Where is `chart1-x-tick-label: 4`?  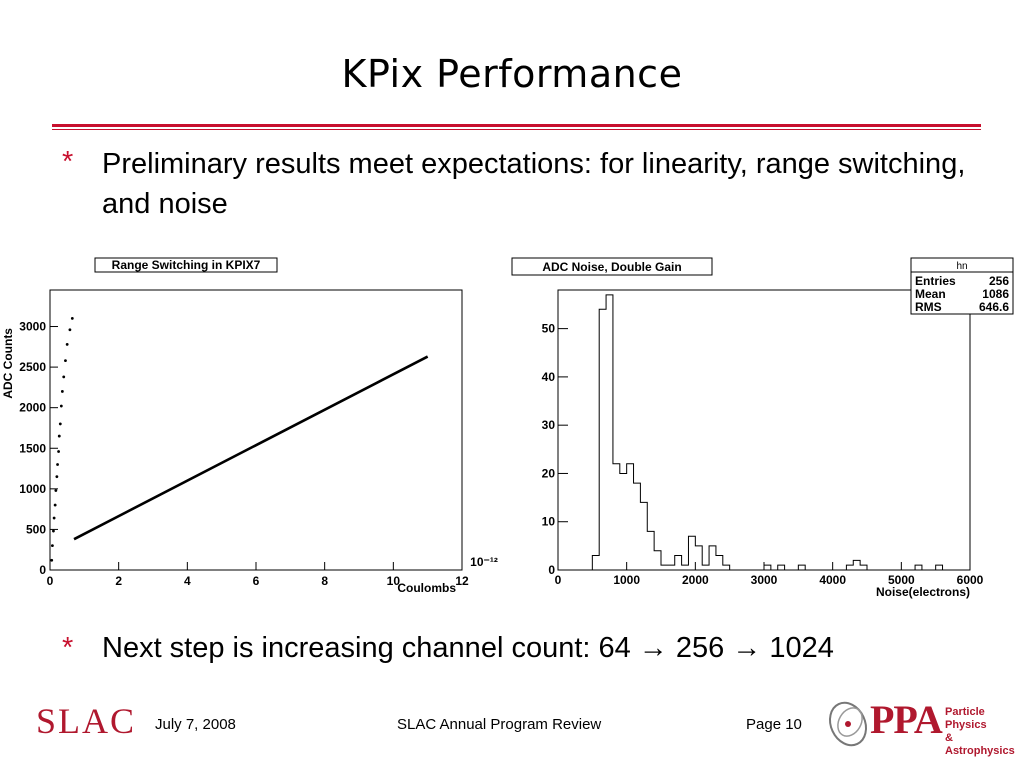 chart1-x-tick-label: 4 is located at coordinates (187, 581).